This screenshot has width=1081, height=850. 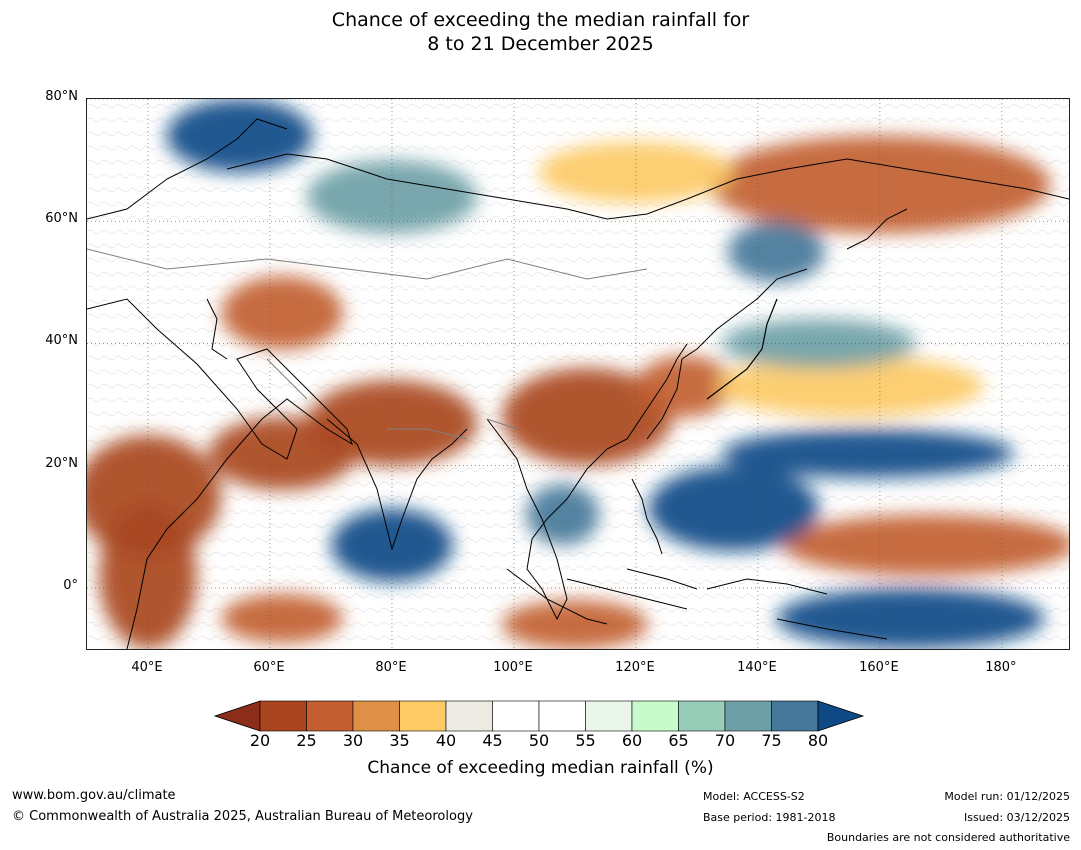 I want to click on anomaly-region-southeast-indian-ocean-dry, so click(x=575, y=624).